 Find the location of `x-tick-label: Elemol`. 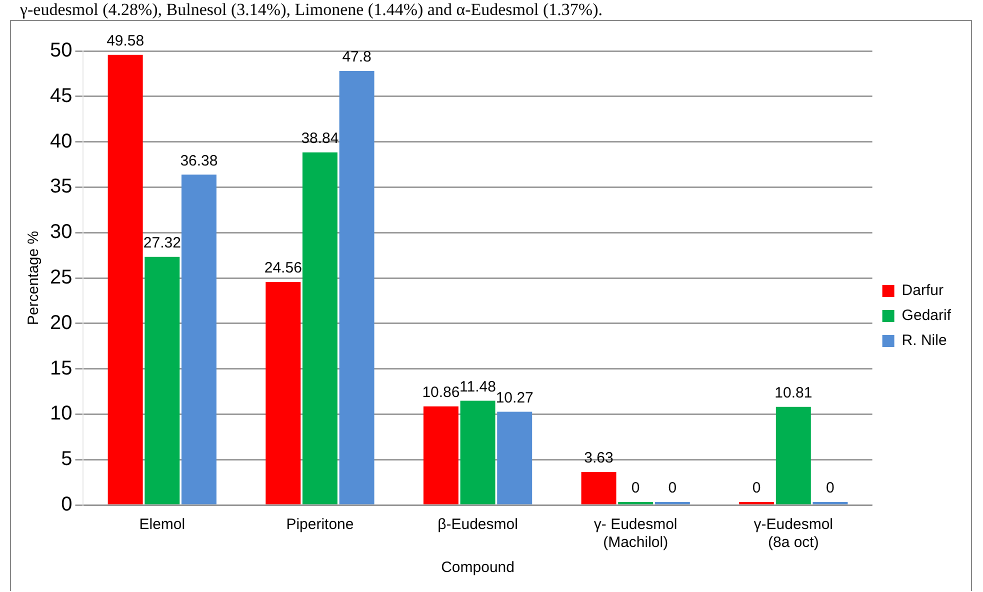

x-tick-label: Elemol is located at coordinates (162, 525).